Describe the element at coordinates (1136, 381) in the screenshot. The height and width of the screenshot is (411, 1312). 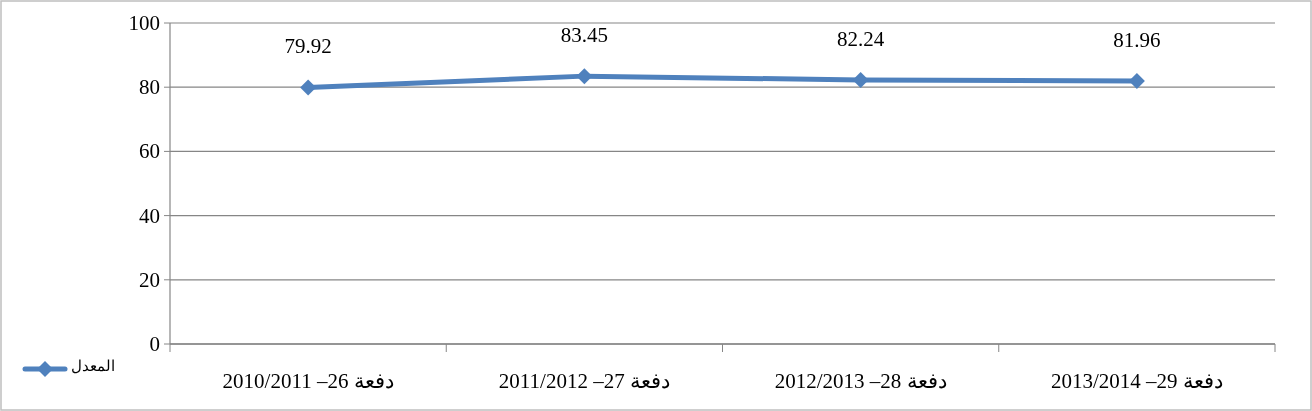
I see `x-tick-label: دفعة 29– 2013/2014` at that location.